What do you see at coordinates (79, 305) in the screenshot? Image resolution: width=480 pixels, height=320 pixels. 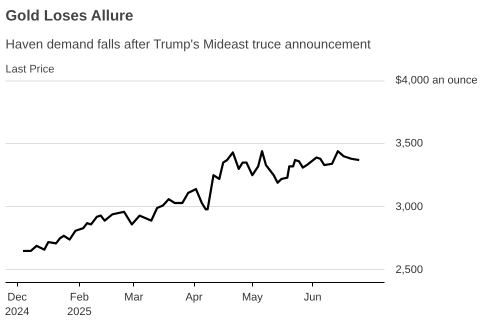 I see `x-tick-label: Feb 2025` at bounding box center [79, 305].